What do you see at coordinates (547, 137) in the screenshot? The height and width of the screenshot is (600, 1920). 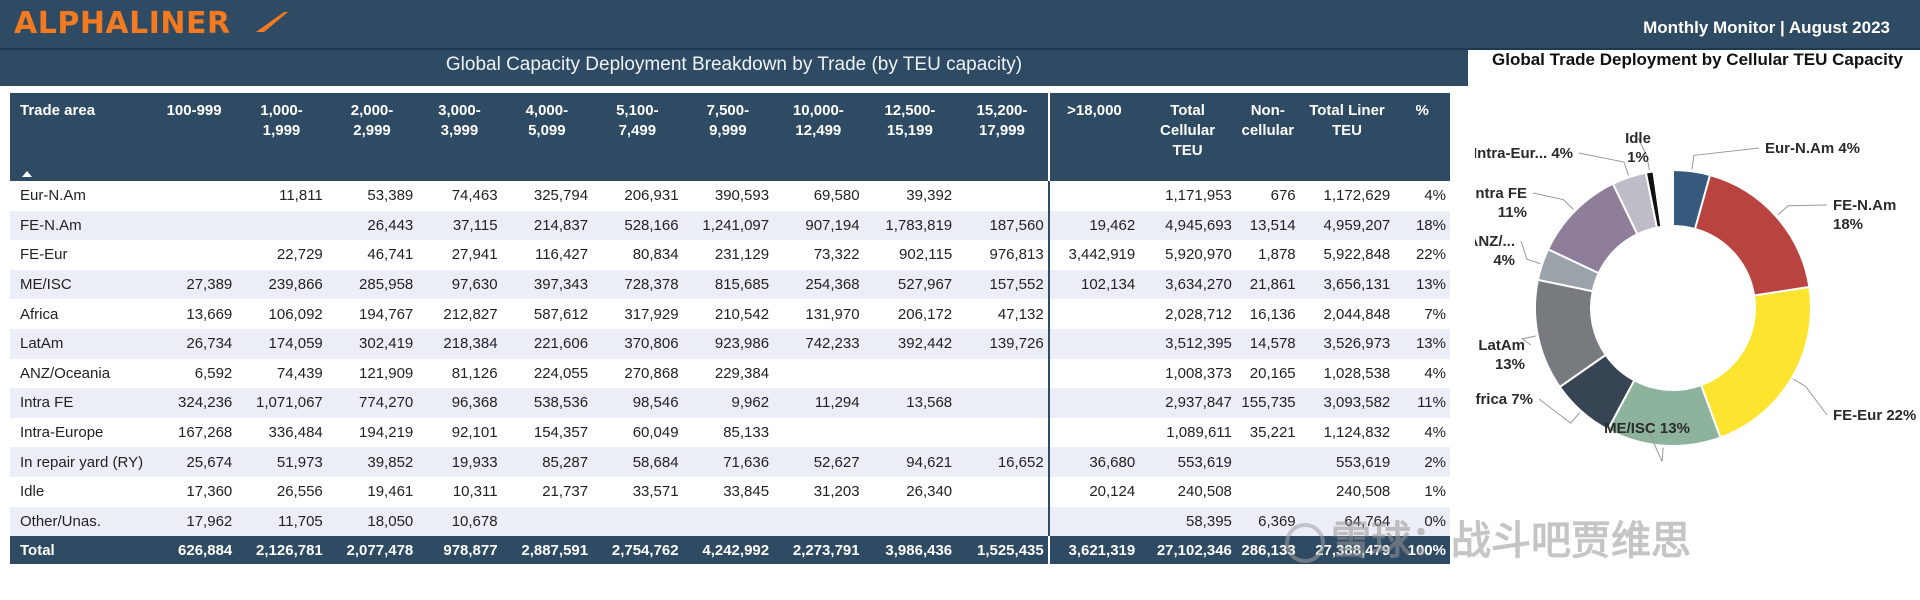 I see `column-header: 4,000- 5,099` at bounding box center [547, 137].